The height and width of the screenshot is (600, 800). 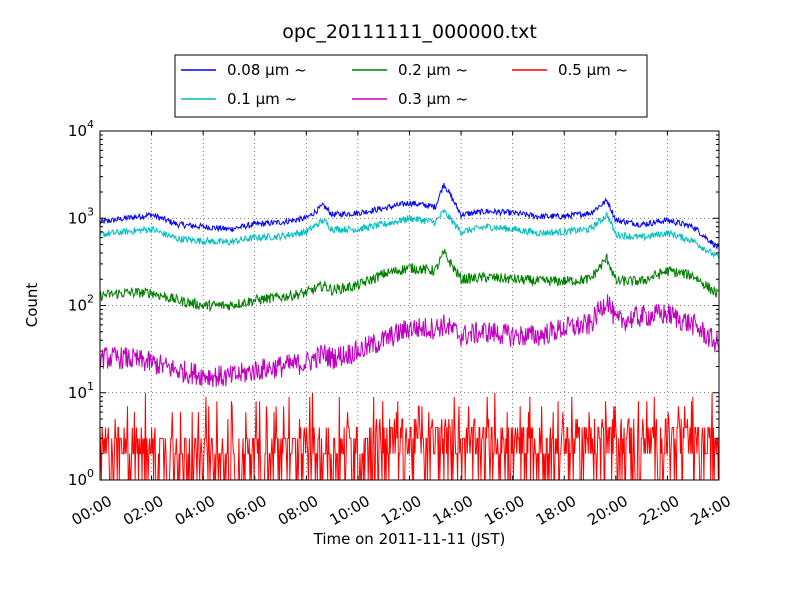 I want to click on legend-label: 0.2 μm ~, so click(x=433, y=70).